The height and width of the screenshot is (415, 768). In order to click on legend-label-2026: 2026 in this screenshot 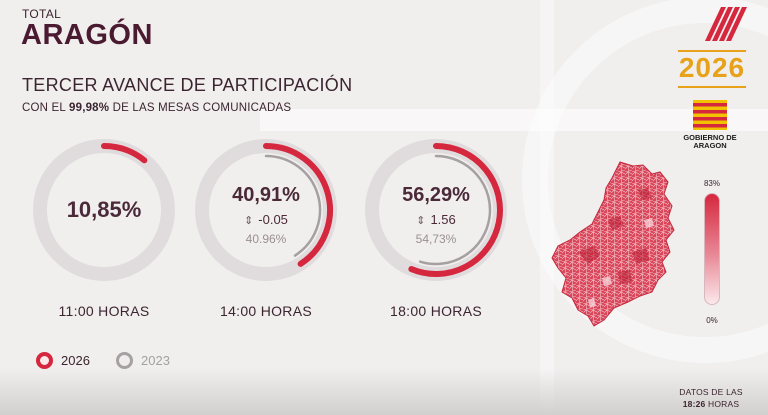, I will do `click(75, 360)`.